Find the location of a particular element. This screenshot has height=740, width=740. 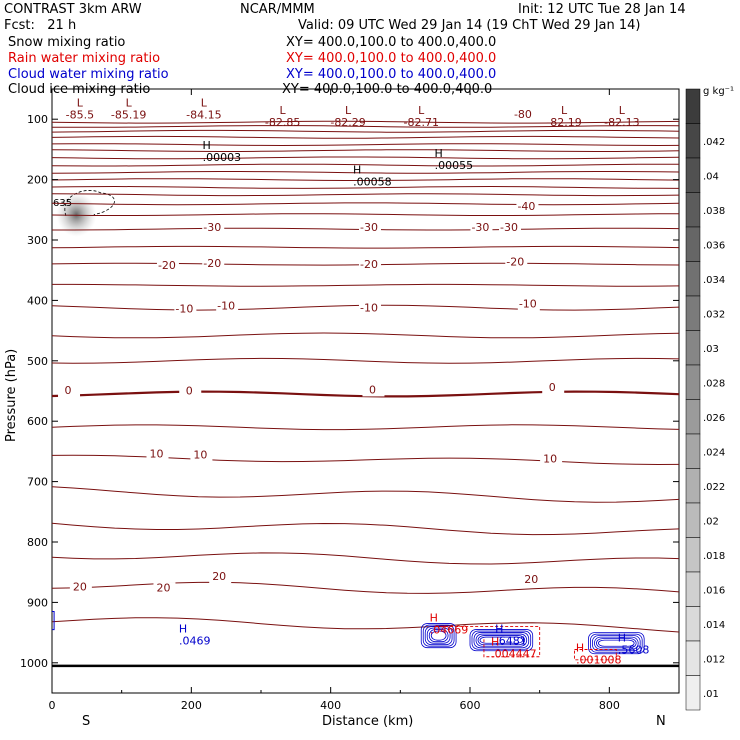

low-value: -82.85 is located at coordinates (282, 122).